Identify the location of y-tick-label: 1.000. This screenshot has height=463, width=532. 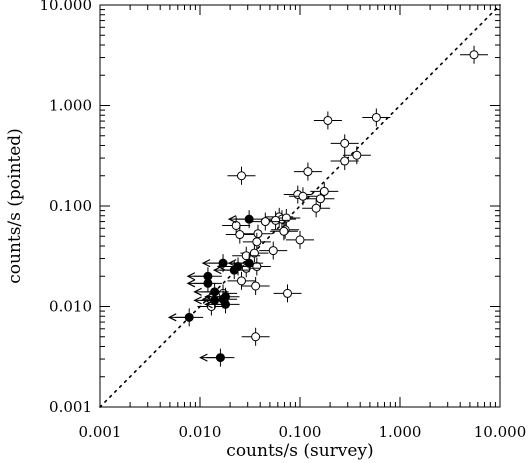
(70, 106).